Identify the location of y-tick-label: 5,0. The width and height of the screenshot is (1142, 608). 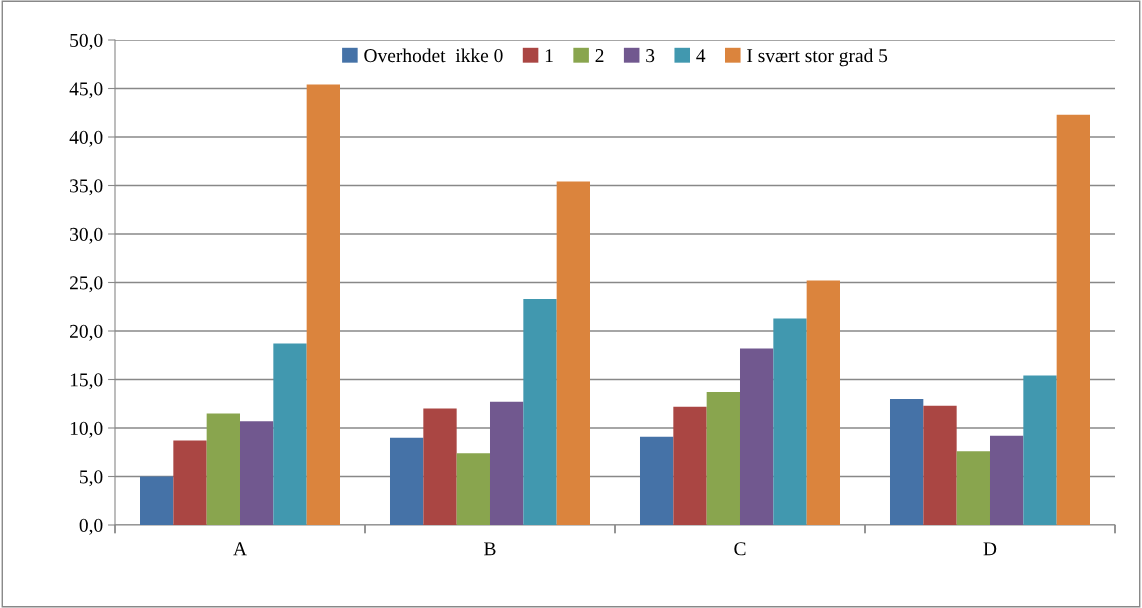
(91, 478).